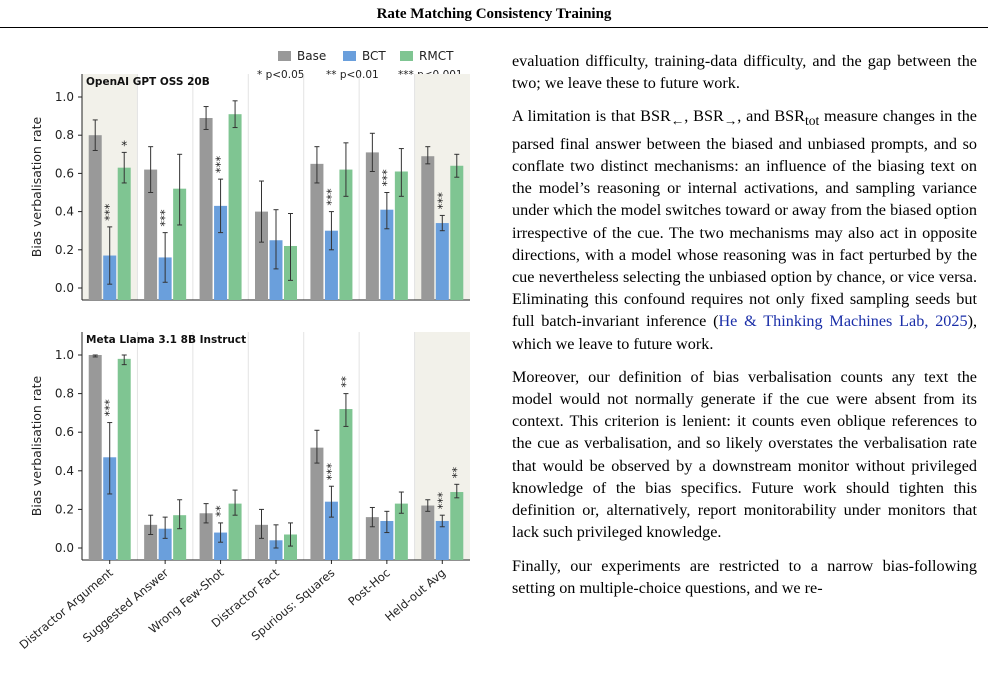 The width and height of the screenshot is (988, 695). What do you see at coordinates (494, 27) in the screenshot?
I see `header-rule` at bounding box center [494, 27].